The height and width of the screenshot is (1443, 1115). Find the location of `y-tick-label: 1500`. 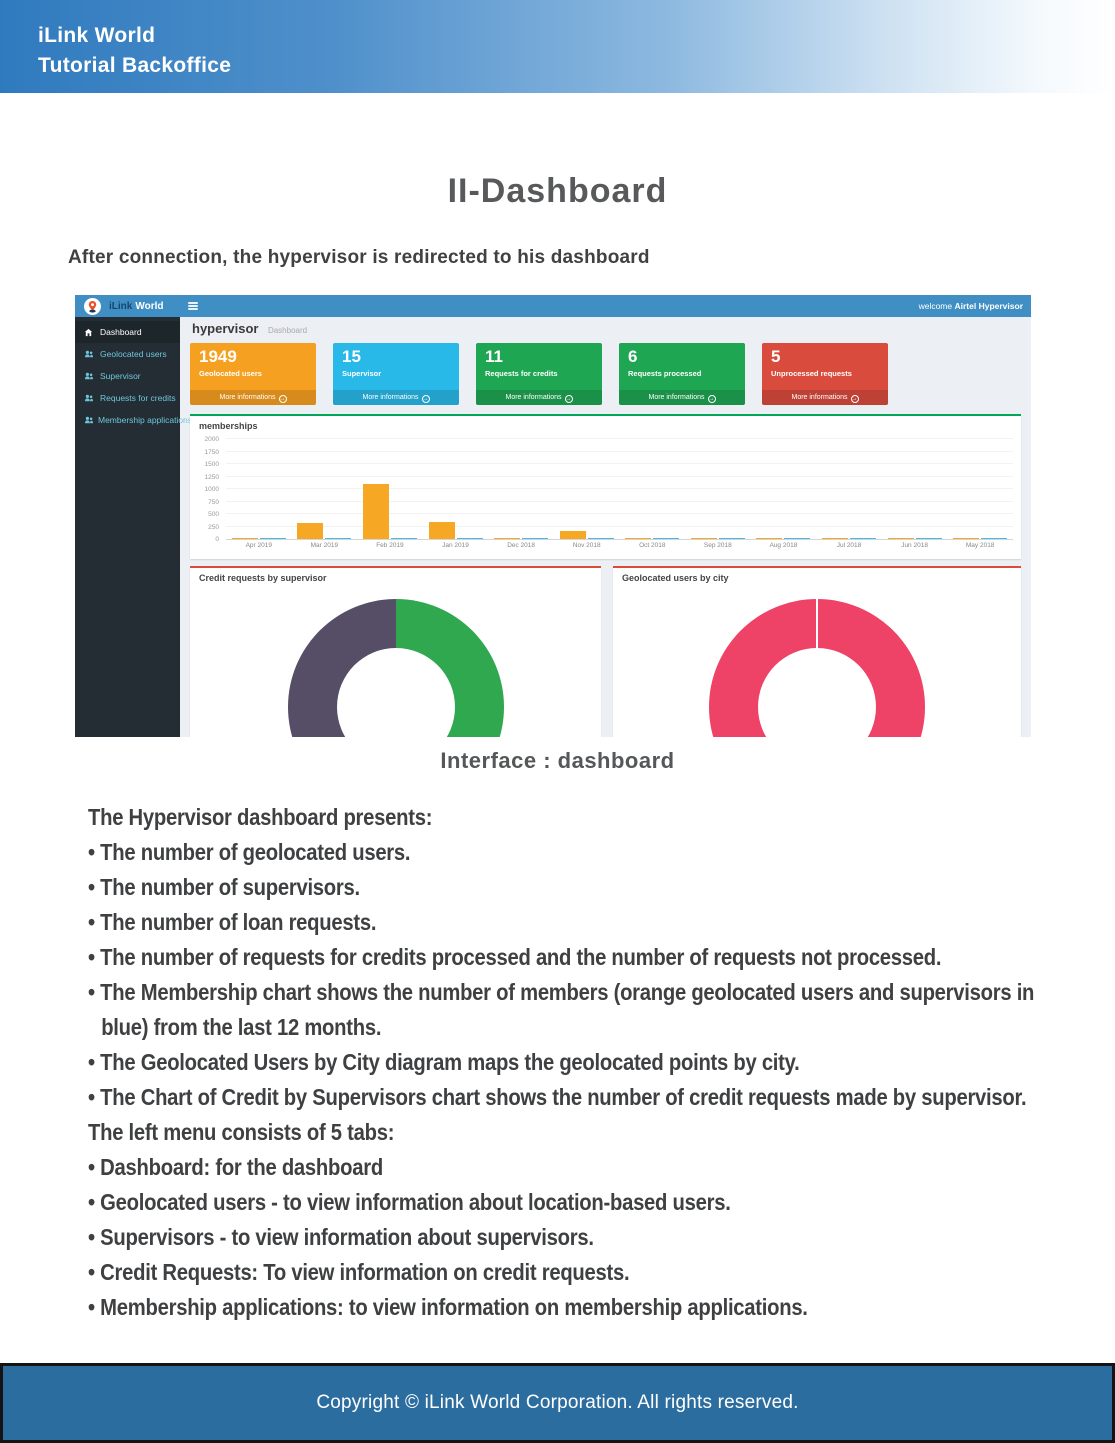

y-tick-label: 1500 is located at coordinates (211, 464).